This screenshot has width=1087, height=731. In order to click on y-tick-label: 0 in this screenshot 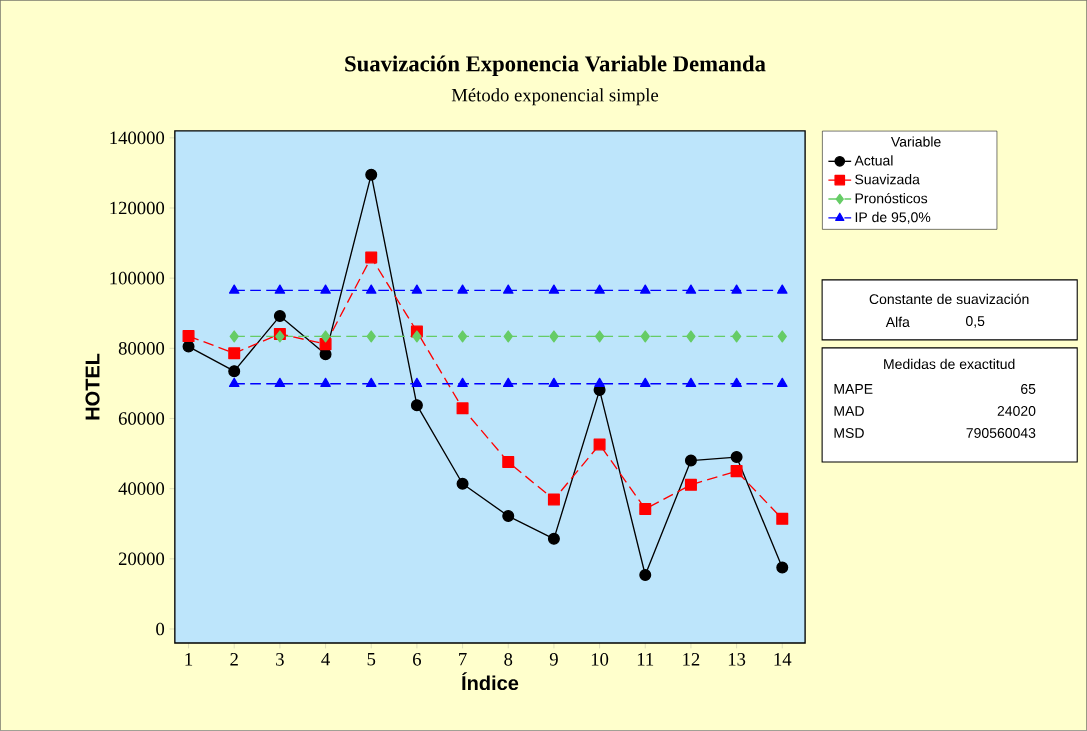, I will do `click(160, 629)`.